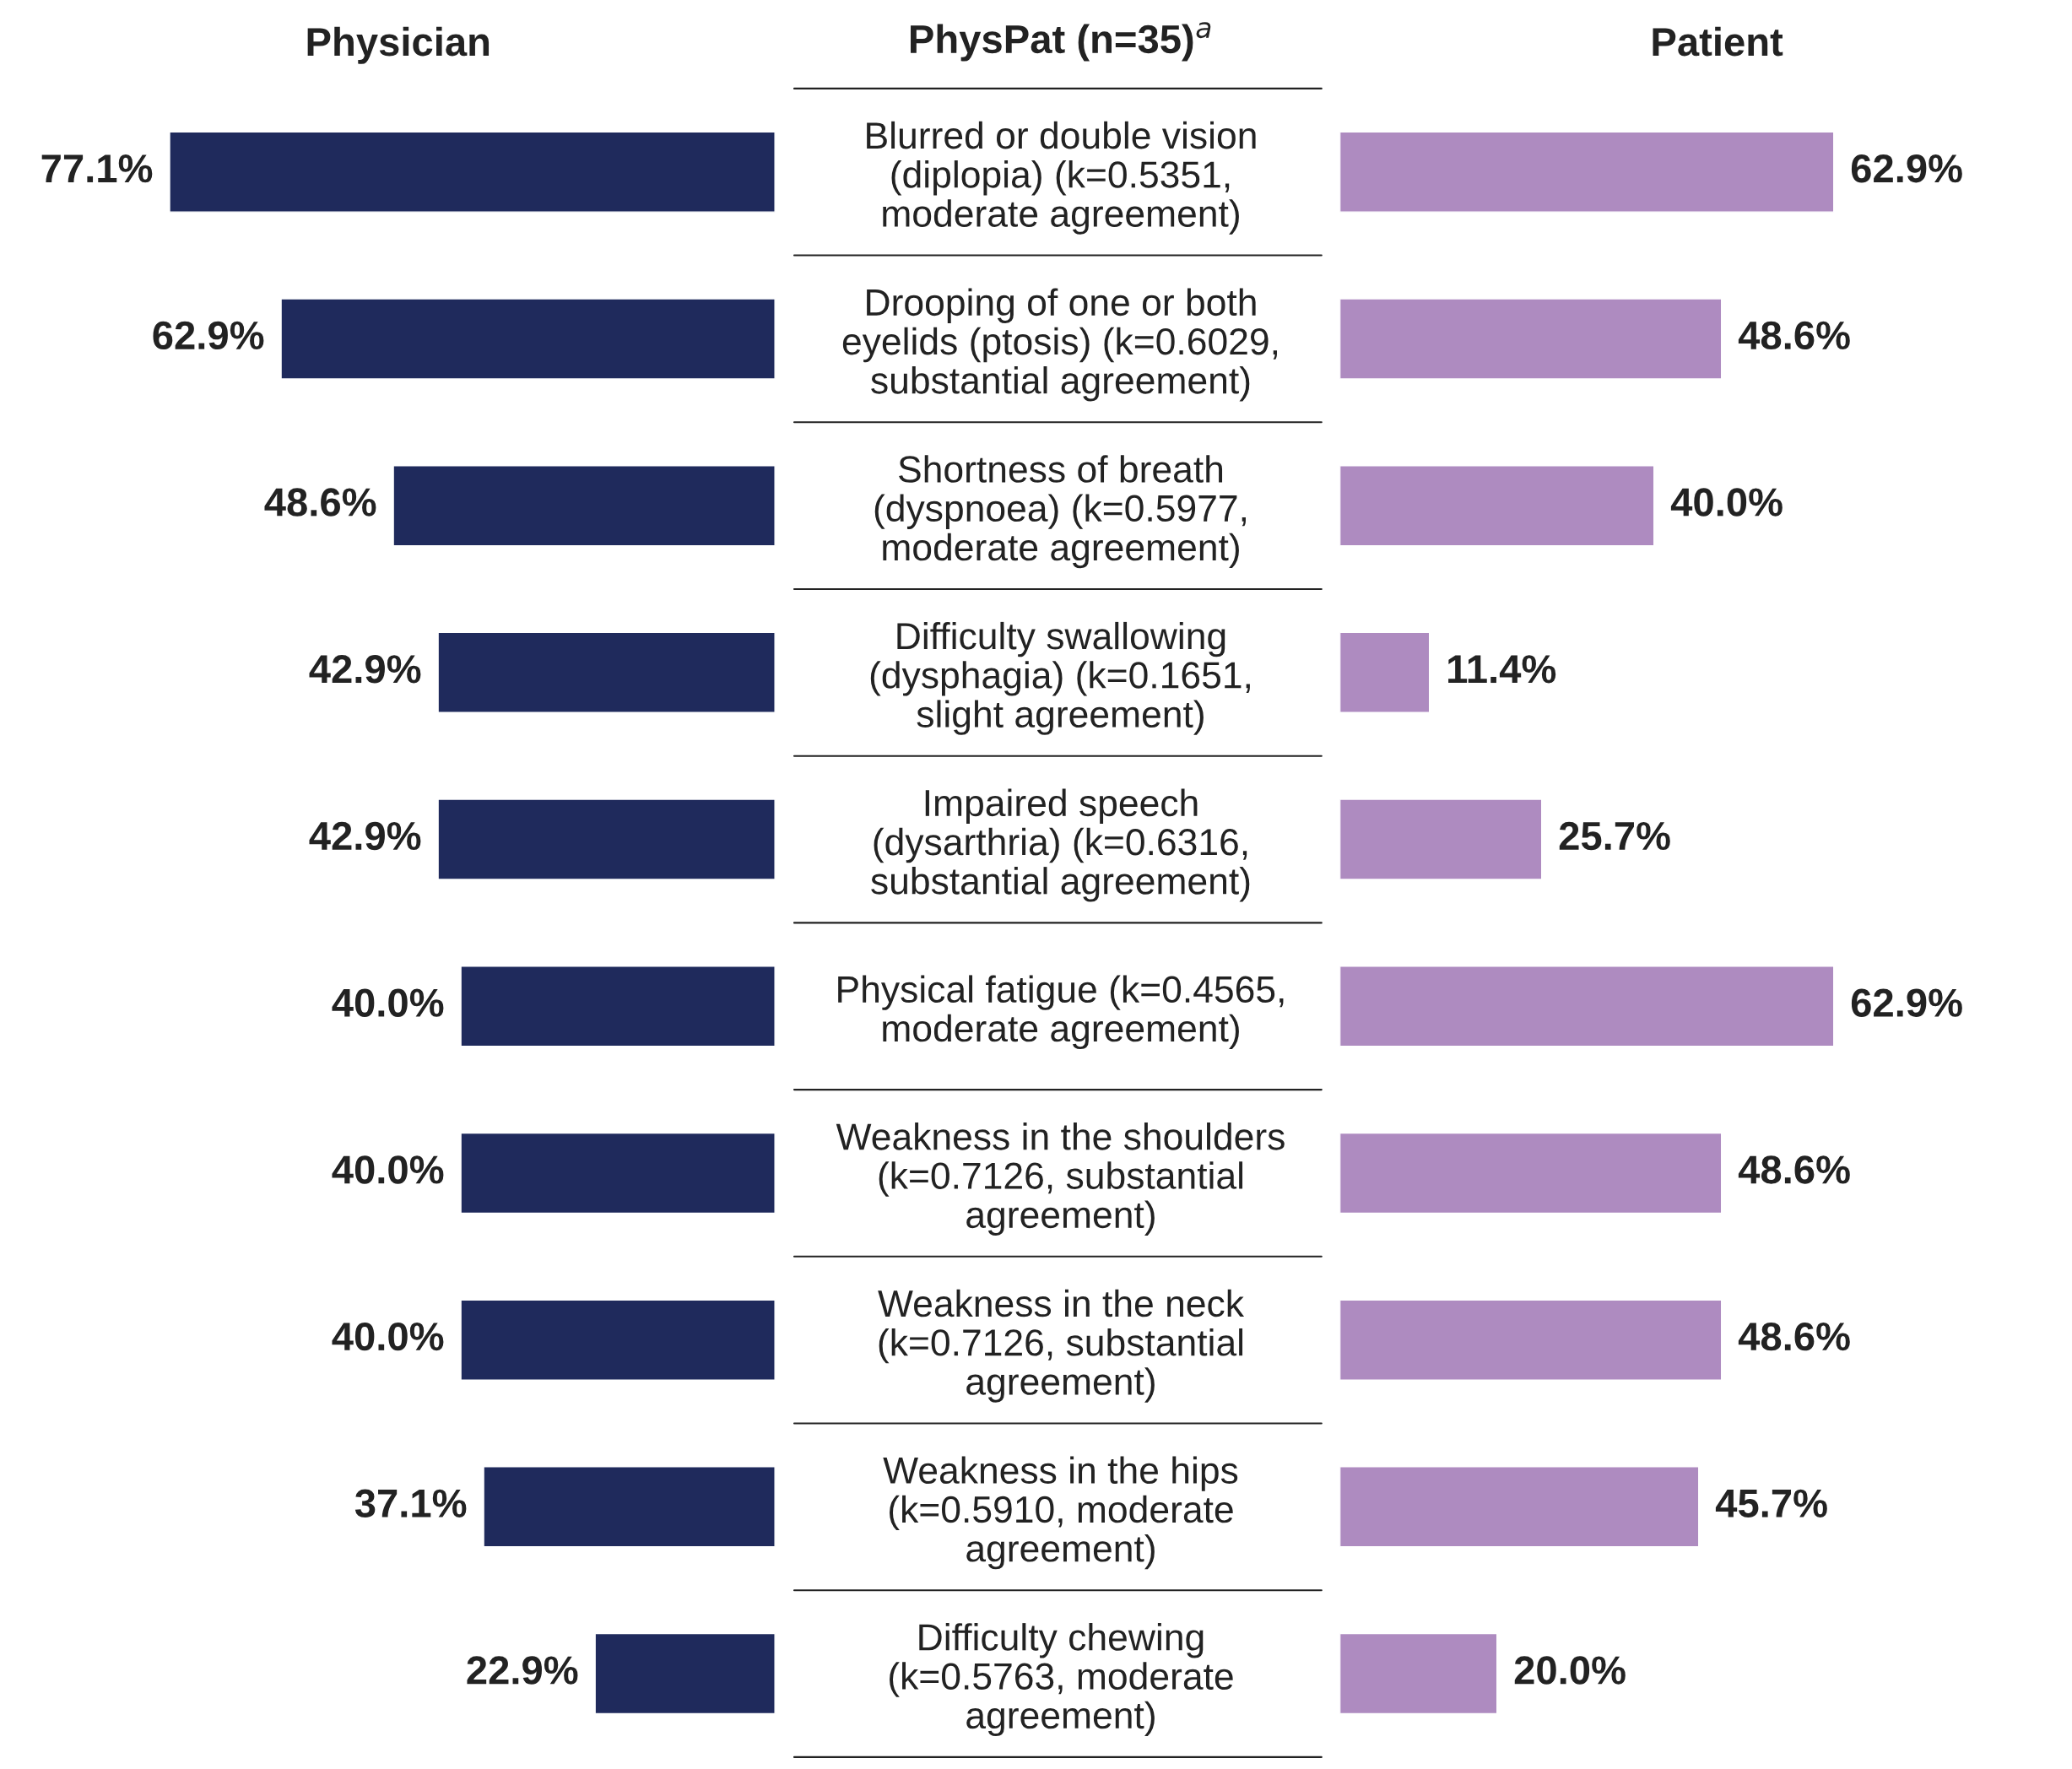  What do you see at coordinates (1060, 678) in the screenshot?
I see `y-tick-label: Difficulty swallowing (dysphagia) (k=0.1651, slight agreement)` at bounding box center [1060, 678].